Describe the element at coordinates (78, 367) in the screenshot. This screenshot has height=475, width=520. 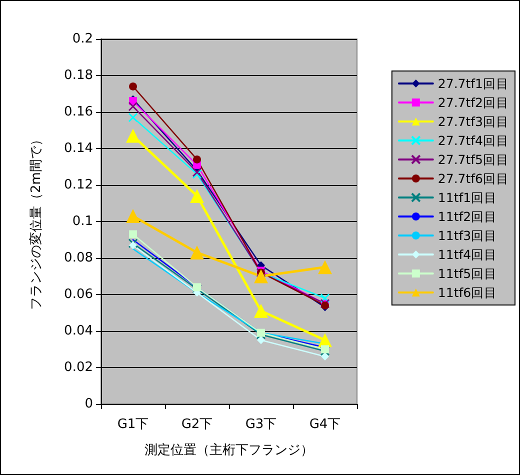
I see `y-tick-label: 0.02` at that location.